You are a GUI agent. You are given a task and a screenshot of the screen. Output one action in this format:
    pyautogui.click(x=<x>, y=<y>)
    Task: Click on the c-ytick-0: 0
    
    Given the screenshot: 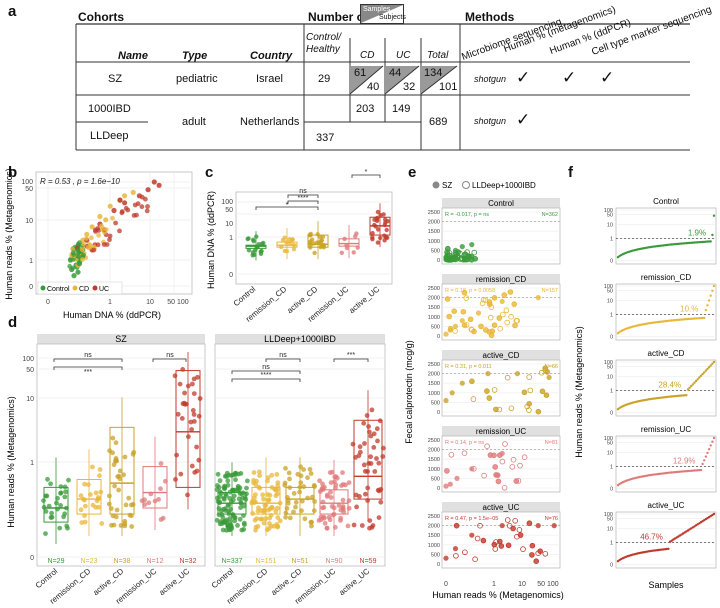 What is the action you would take?
    pyautogui.click(x=231, y=275)
    